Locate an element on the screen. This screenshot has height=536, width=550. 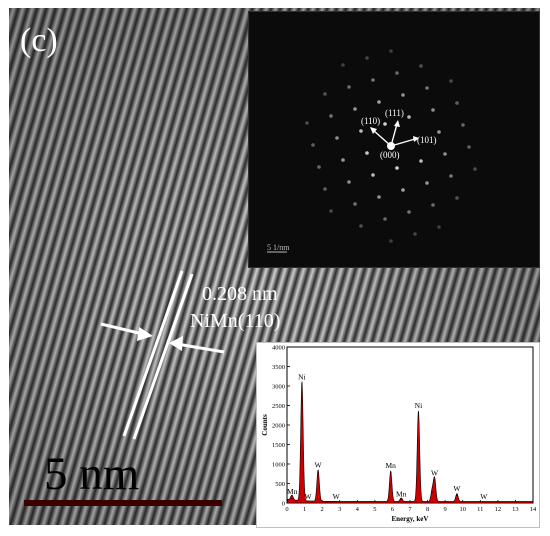
y-tick-label: 0 is located at coordinates (283, 504).